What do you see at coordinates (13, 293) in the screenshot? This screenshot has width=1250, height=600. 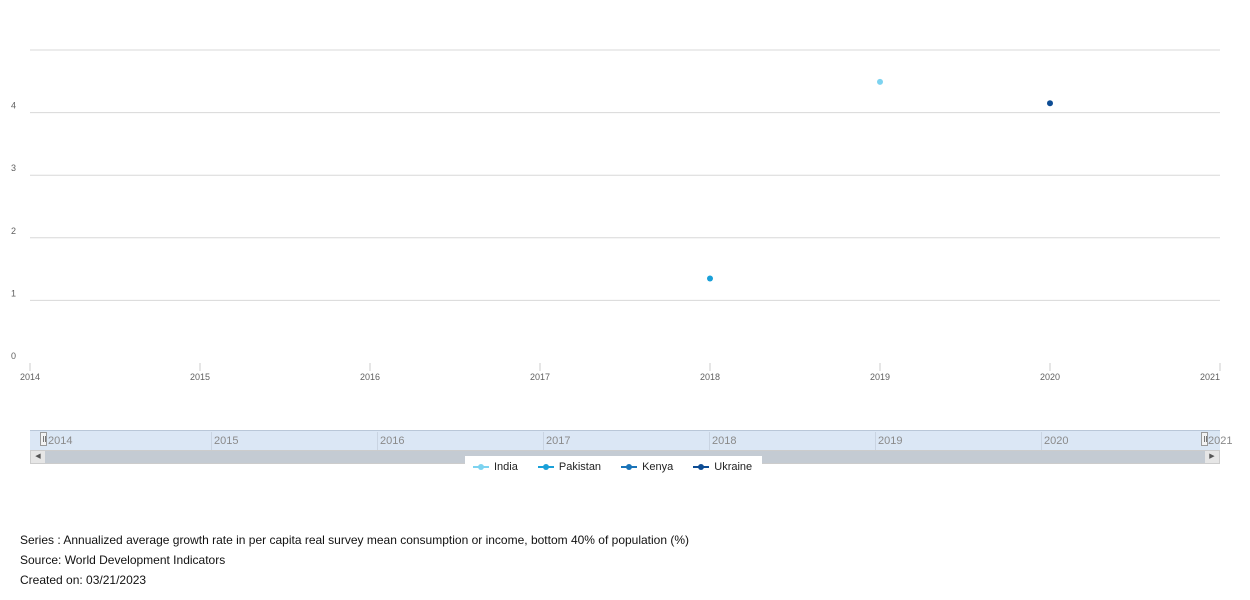 I see `y-tick-label: 1` at bounding box center [13, 293].